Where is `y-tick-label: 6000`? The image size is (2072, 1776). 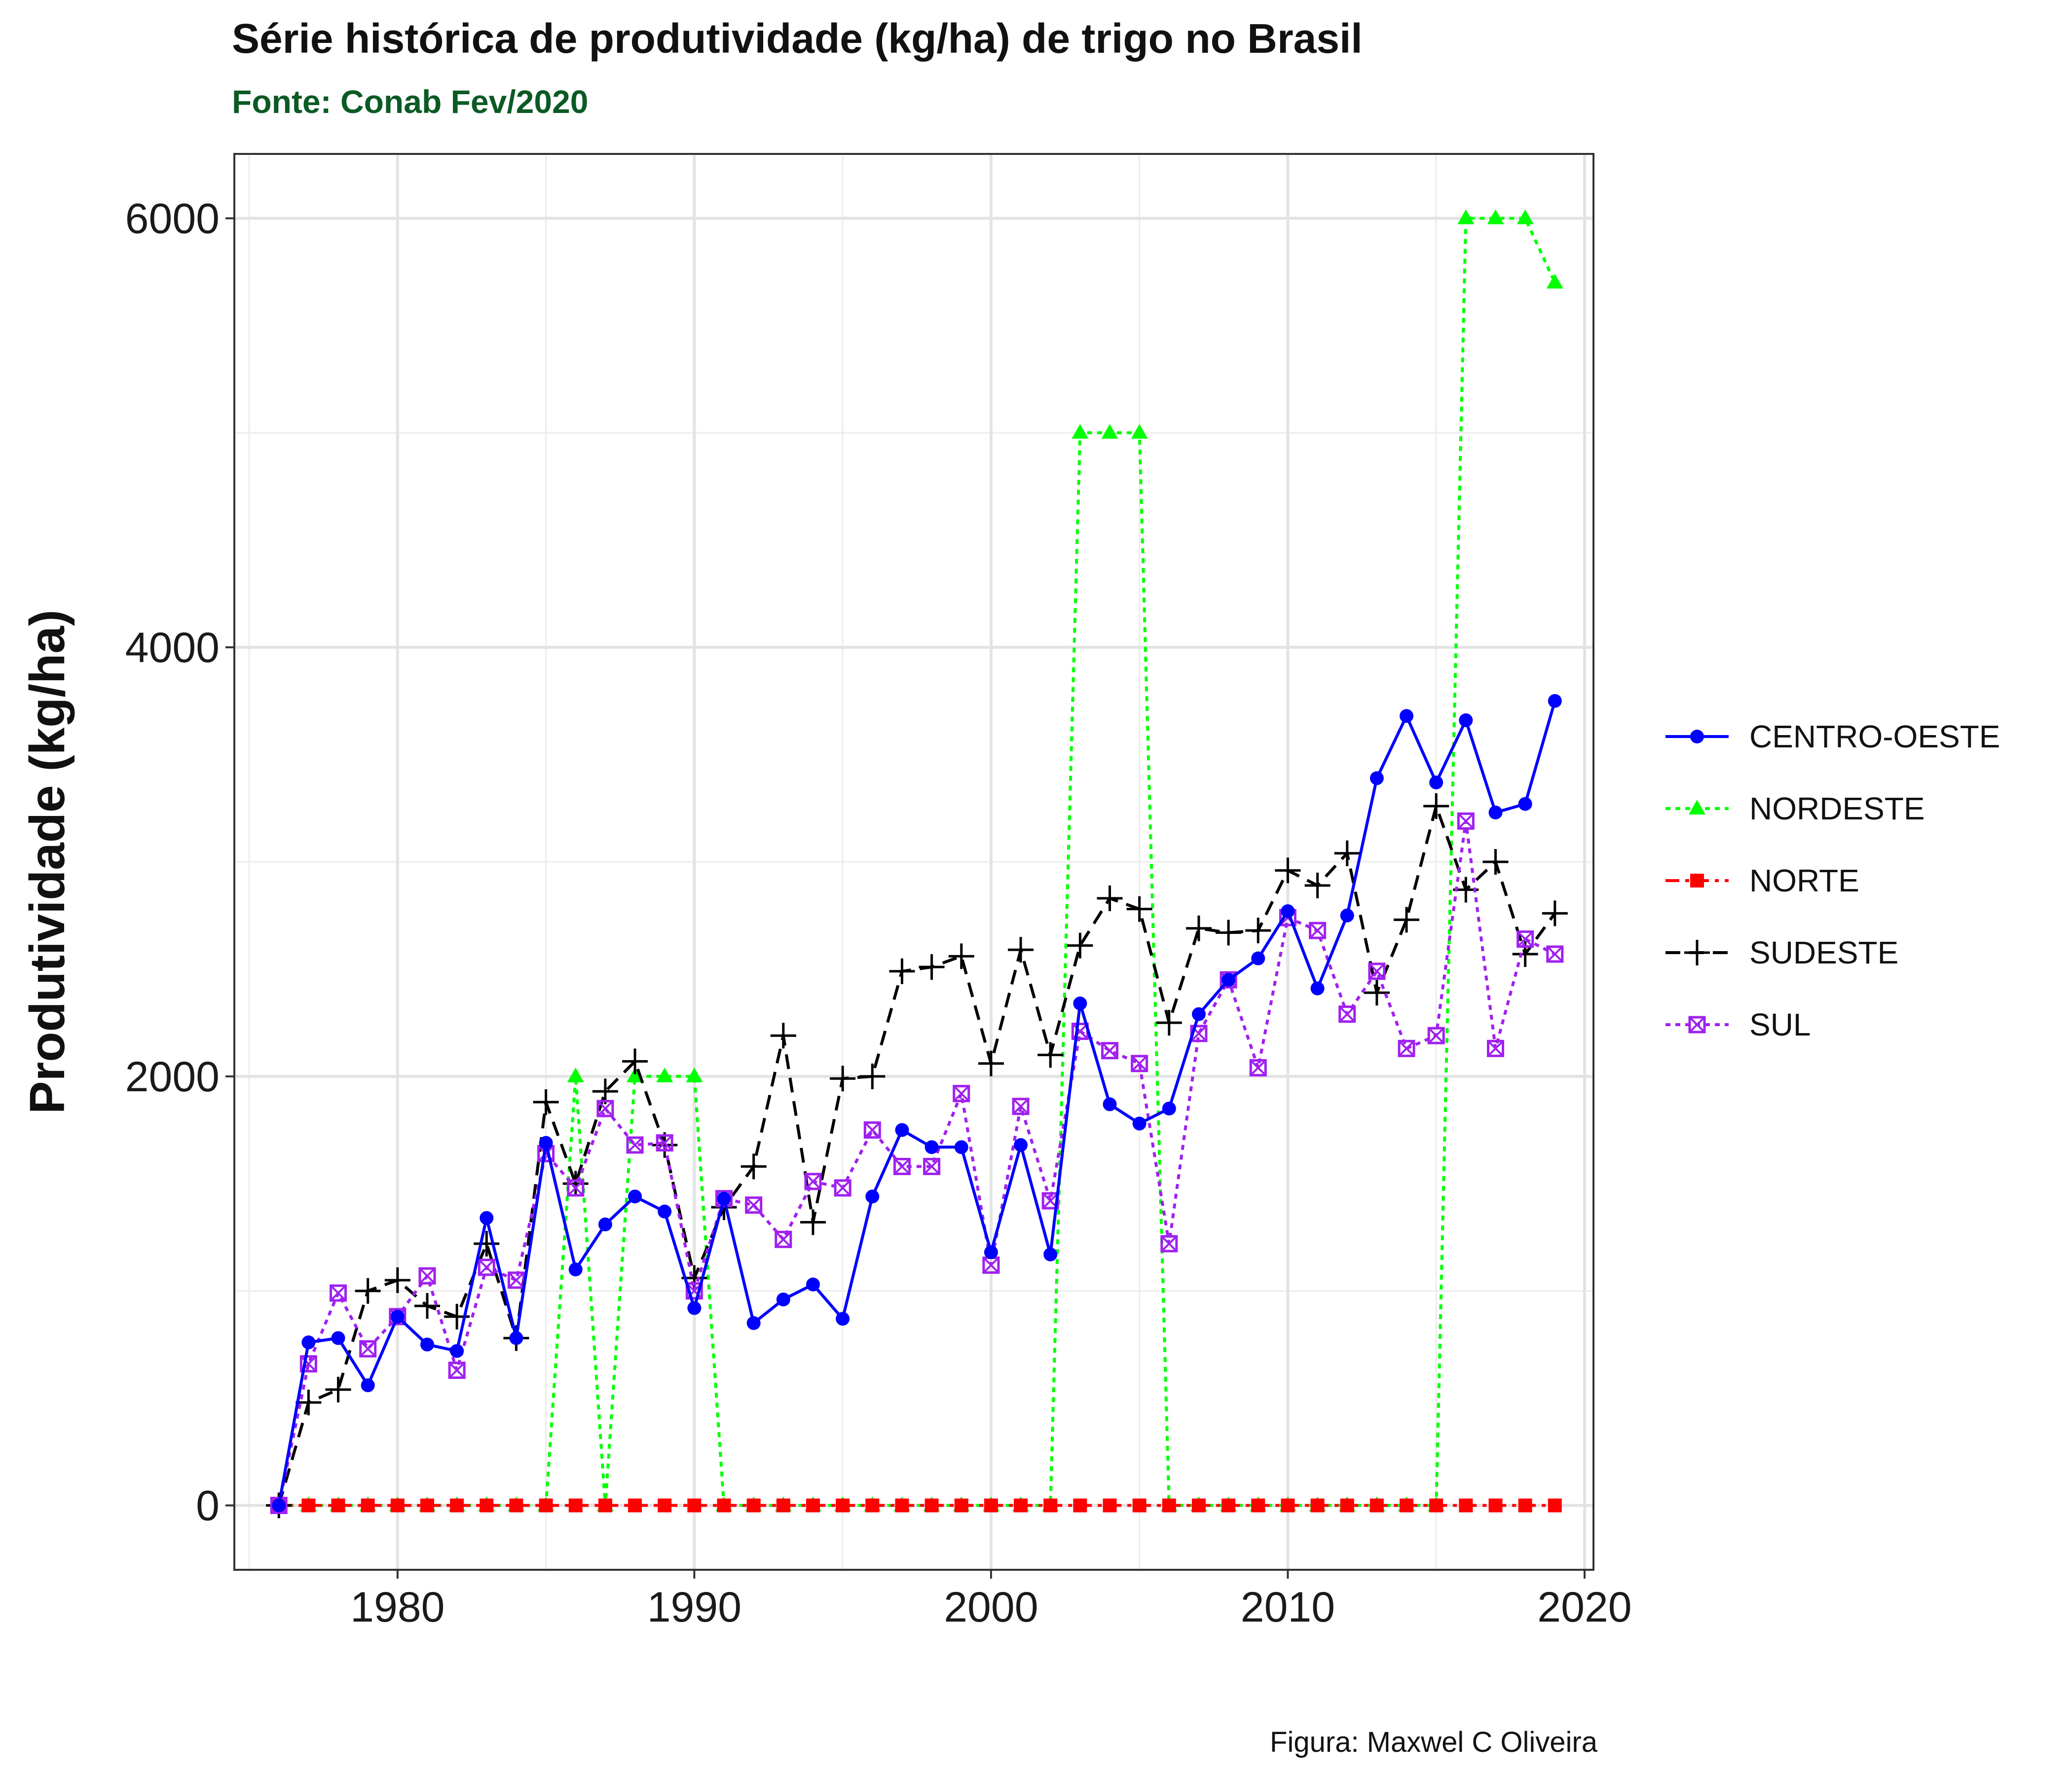
y-tick-label: 6000 is located at coordinates (173, 218).